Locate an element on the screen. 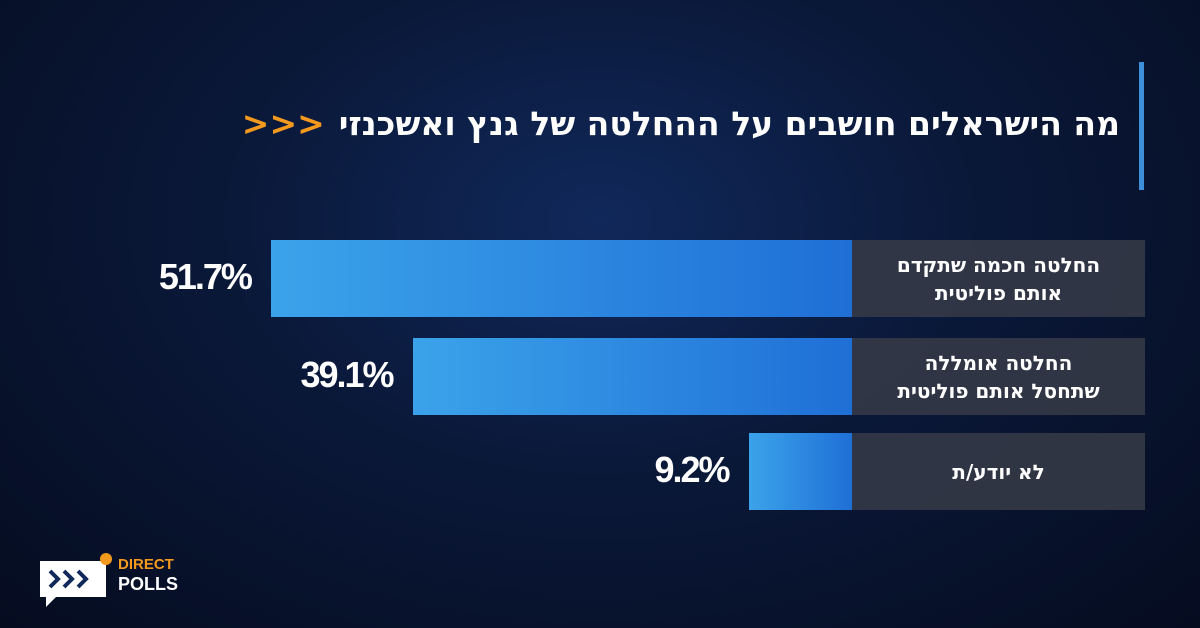 The height and width of the screenshot is (628, 1200). category-label: לא יודע/ת is located at coordinates (998, 471).